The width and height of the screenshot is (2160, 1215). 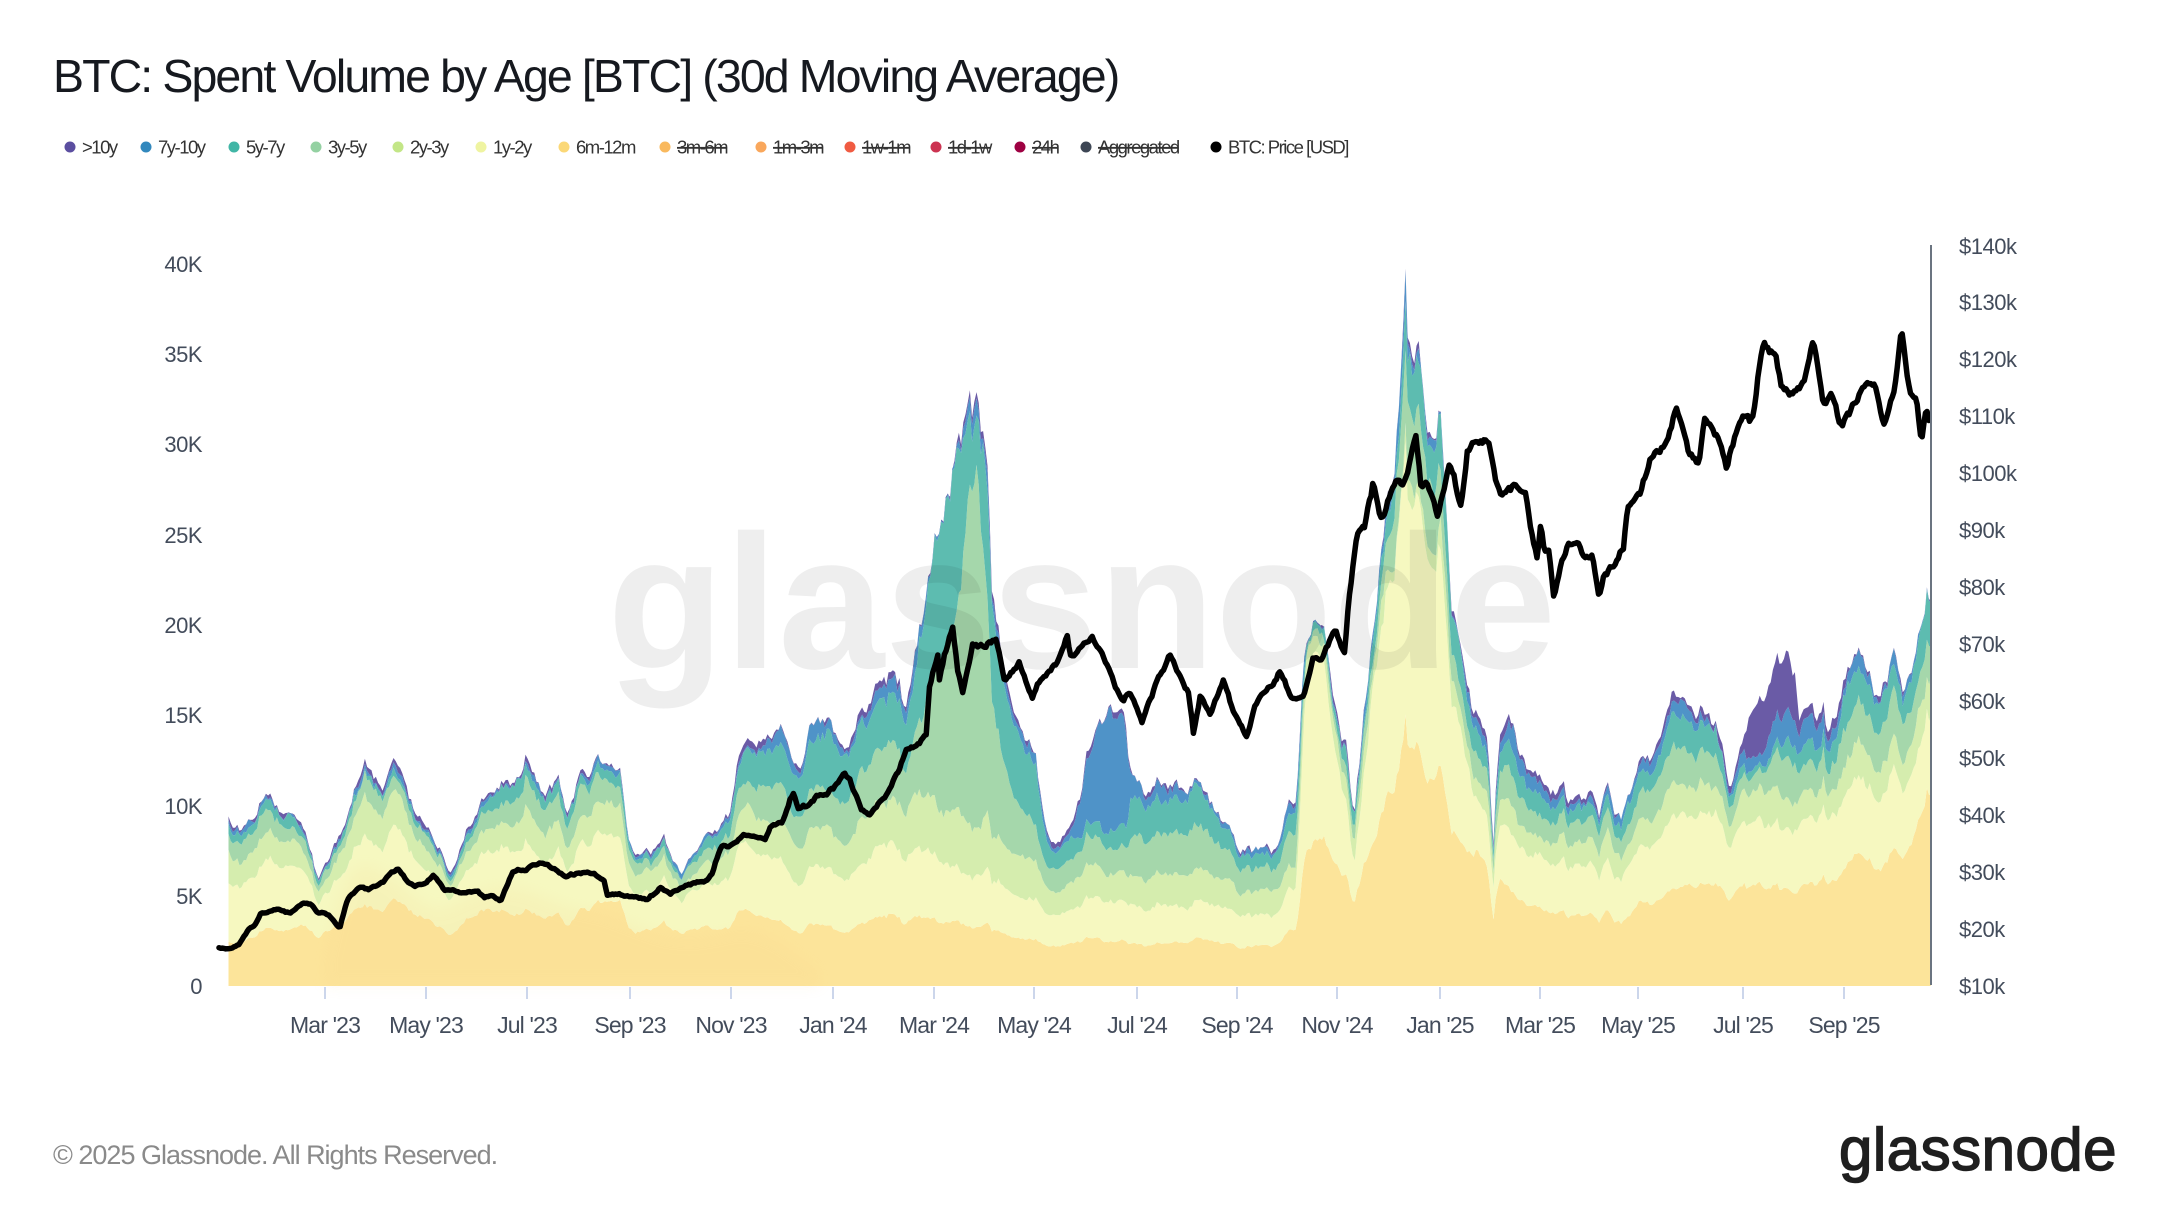 I want to click on svg-text: 5y-7y, so click(x=266, y=147).